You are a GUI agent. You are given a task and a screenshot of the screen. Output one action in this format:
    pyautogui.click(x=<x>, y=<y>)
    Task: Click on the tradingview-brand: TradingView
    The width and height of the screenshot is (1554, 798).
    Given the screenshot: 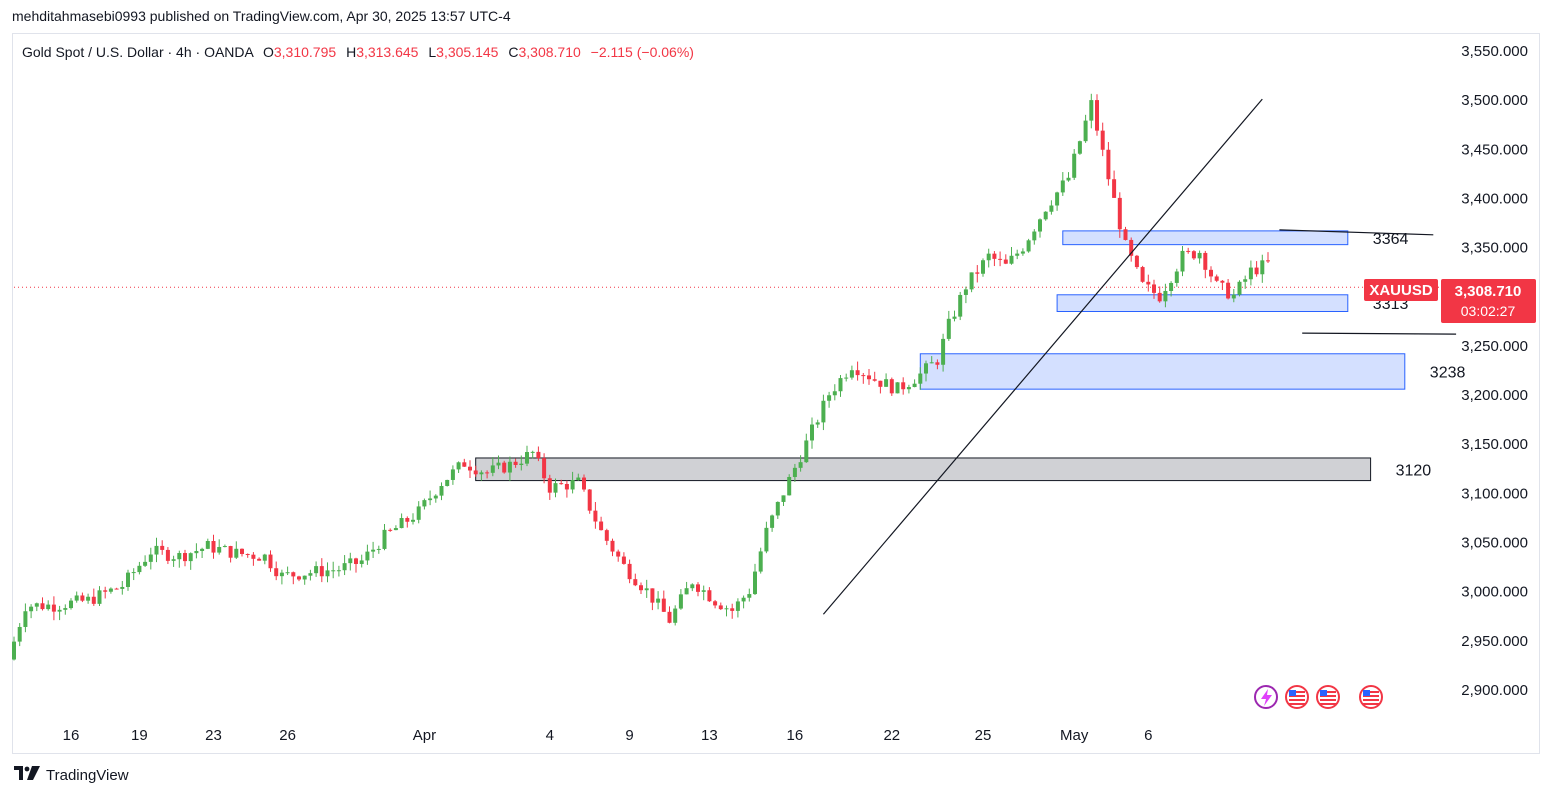 What is the action you would take?
    pyautogui.click(x=71, y=775)
    